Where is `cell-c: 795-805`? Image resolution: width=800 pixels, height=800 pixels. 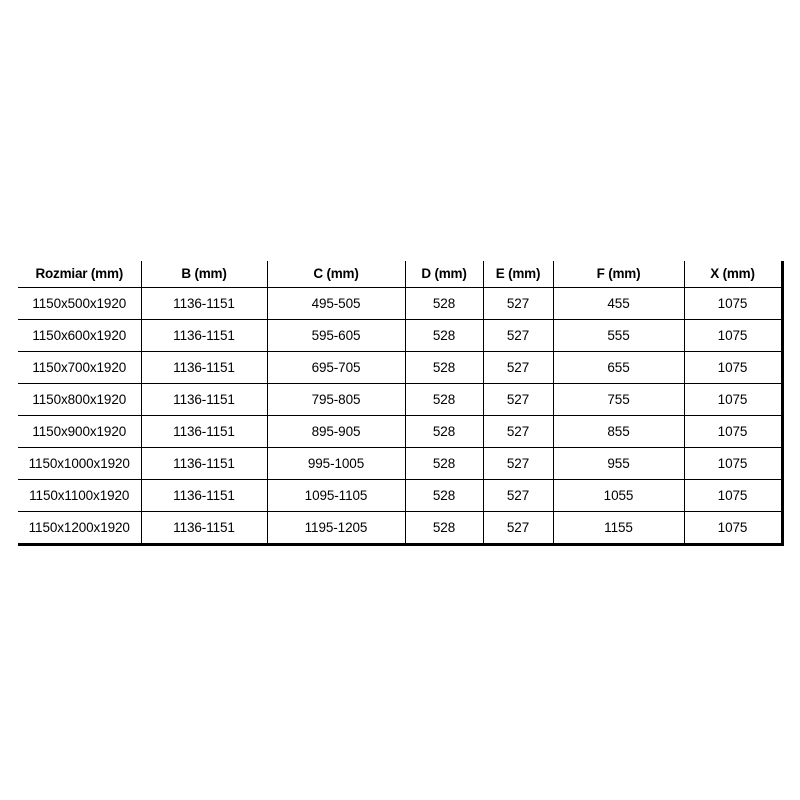 cell-c: 795-805 is located at coordinates (335, 399).